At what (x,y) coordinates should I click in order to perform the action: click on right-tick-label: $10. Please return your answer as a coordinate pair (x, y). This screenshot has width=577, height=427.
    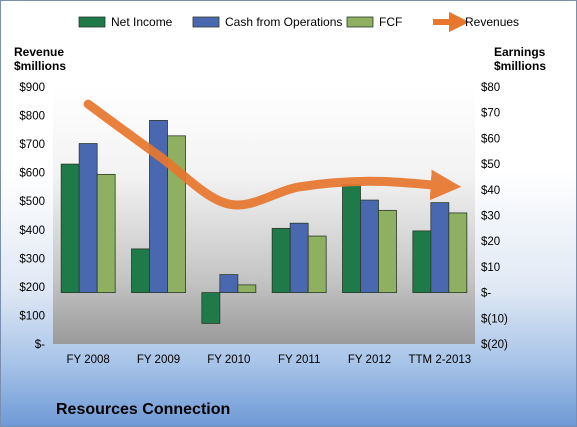
    Looking at the image, I should click on (490, 268).